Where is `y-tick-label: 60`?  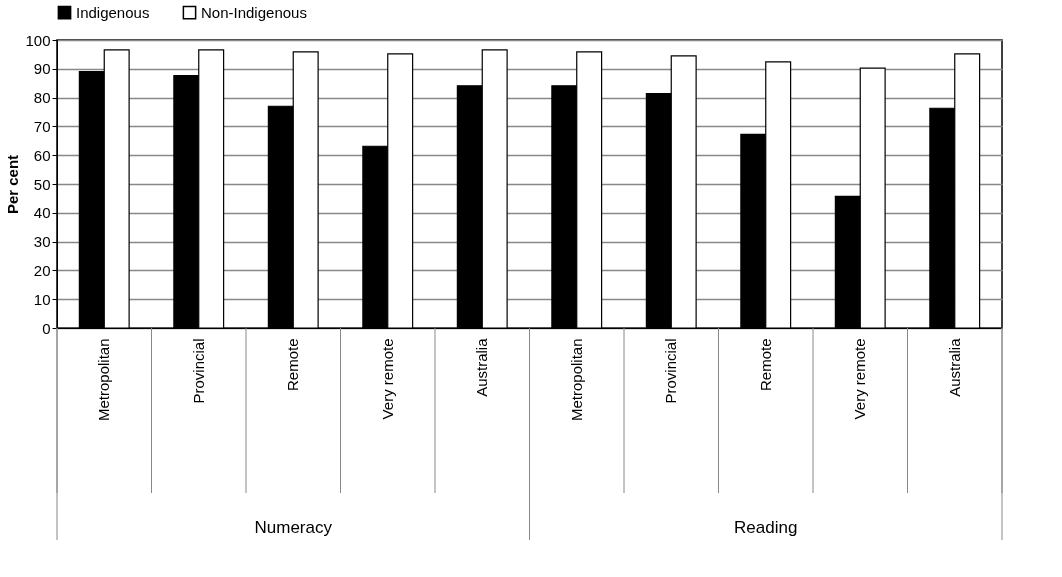 y-tick-label: 60 is located at coordinates (42, 155).